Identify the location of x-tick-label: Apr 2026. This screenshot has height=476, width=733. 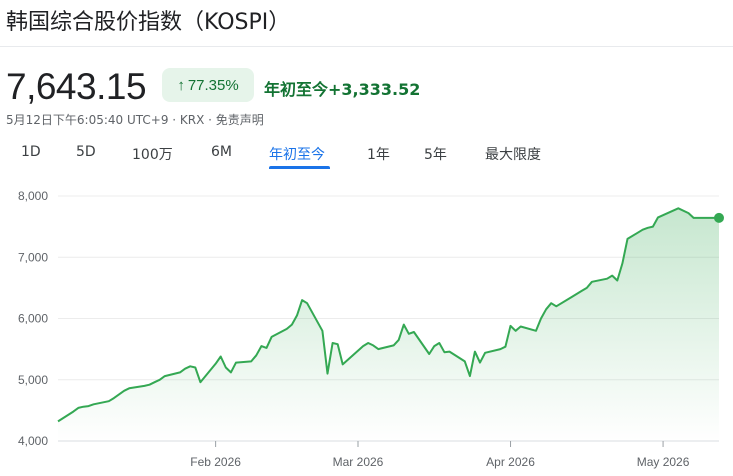
(510, 462).